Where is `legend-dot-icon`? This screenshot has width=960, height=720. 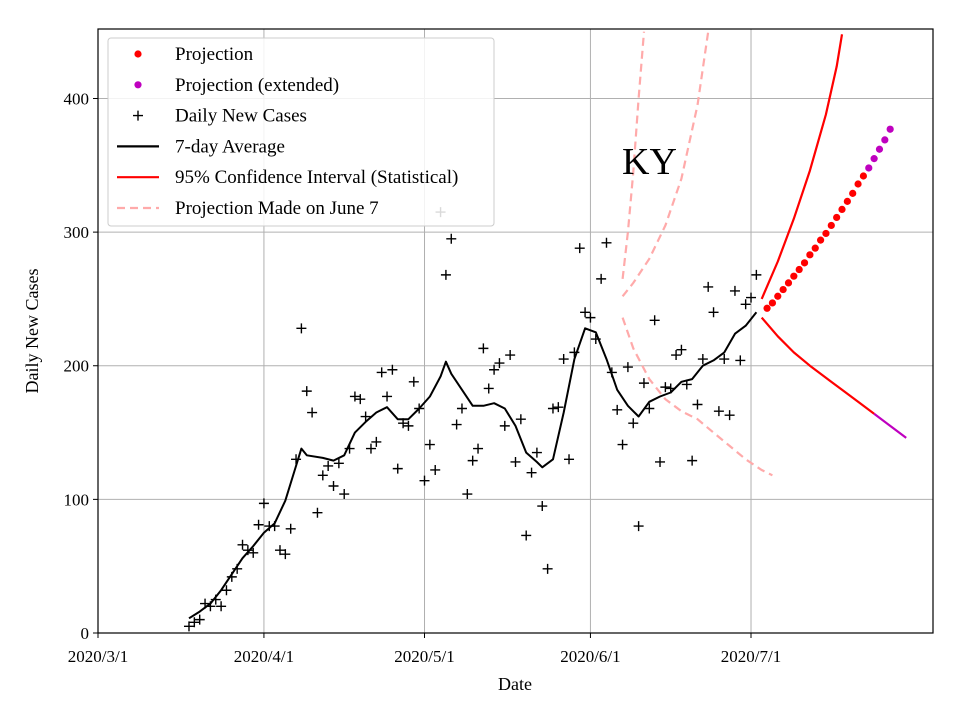
legend-dot-icon is located at coordinates (138, 85).